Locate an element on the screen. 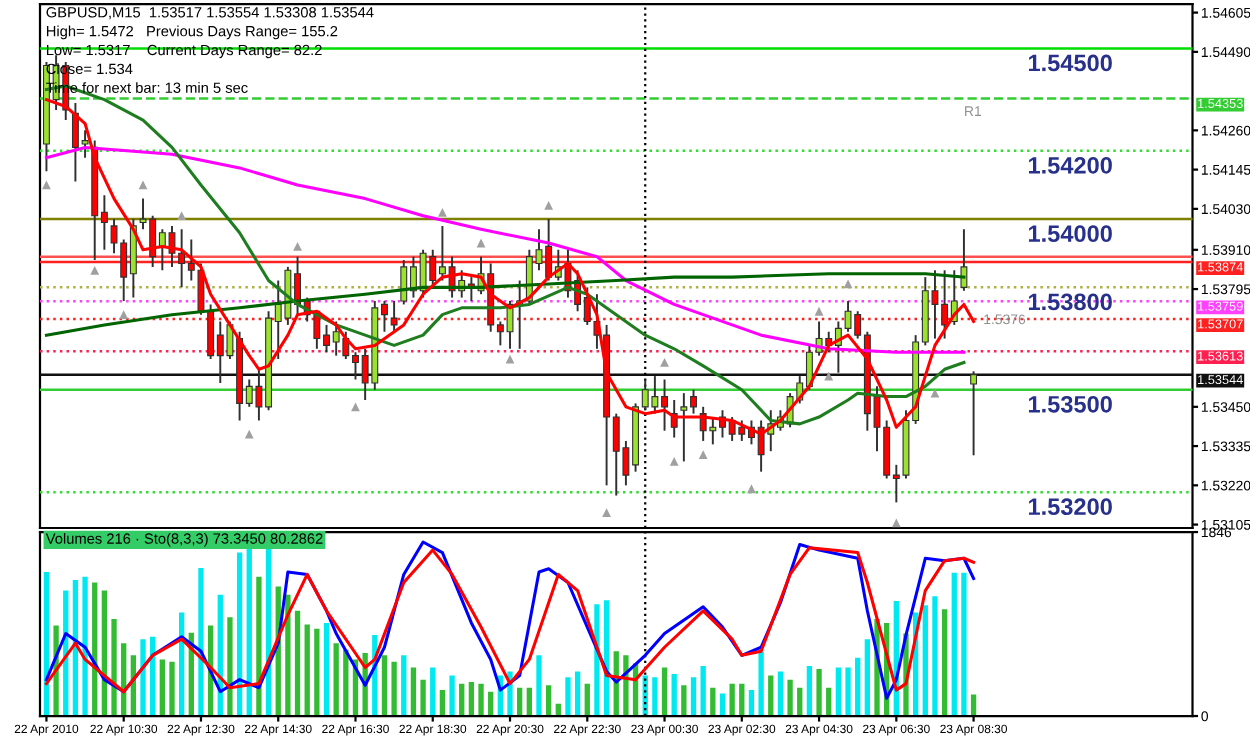  annotation: 1.53200 is located at coordinates (1070, 507).